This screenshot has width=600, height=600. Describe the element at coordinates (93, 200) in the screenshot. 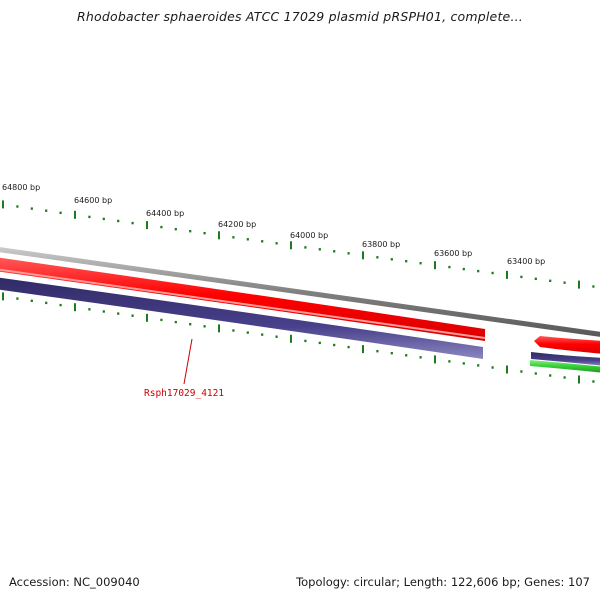

I see `ruler-label-64600: 64600 bp` at that location.